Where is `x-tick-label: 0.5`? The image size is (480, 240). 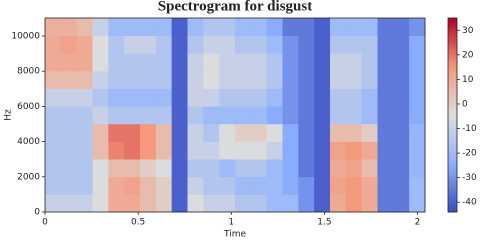
x-tick-label: 0.5 is located at coordinates (138, 223).